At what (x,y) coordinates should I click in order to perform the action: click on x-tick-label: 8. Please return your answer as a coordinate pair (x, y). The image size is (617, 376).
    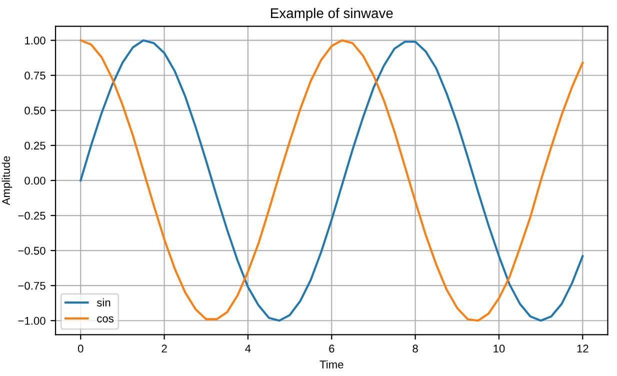
    Looking at the image, I should click on (415, 348).